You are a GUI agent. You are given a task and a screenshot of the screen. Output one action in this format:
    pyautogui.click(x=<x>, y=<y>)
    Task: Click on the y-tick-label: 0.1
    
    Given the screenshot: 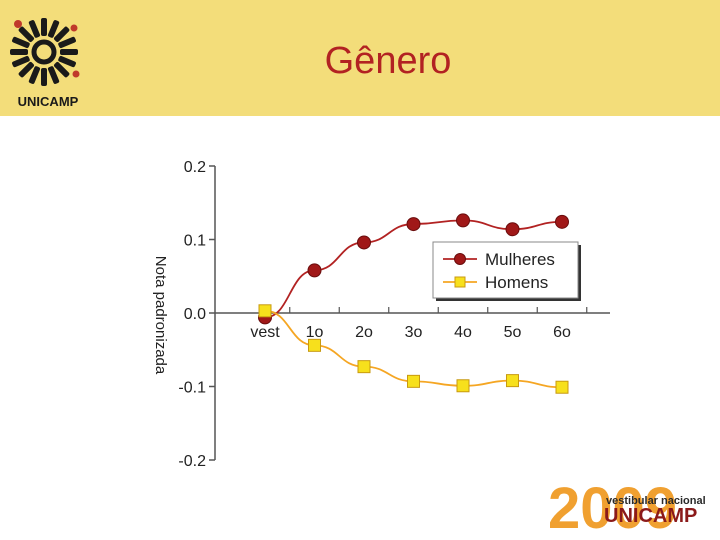 What is the action you would take?
    pyautogui.click(x=195, y=241)
    